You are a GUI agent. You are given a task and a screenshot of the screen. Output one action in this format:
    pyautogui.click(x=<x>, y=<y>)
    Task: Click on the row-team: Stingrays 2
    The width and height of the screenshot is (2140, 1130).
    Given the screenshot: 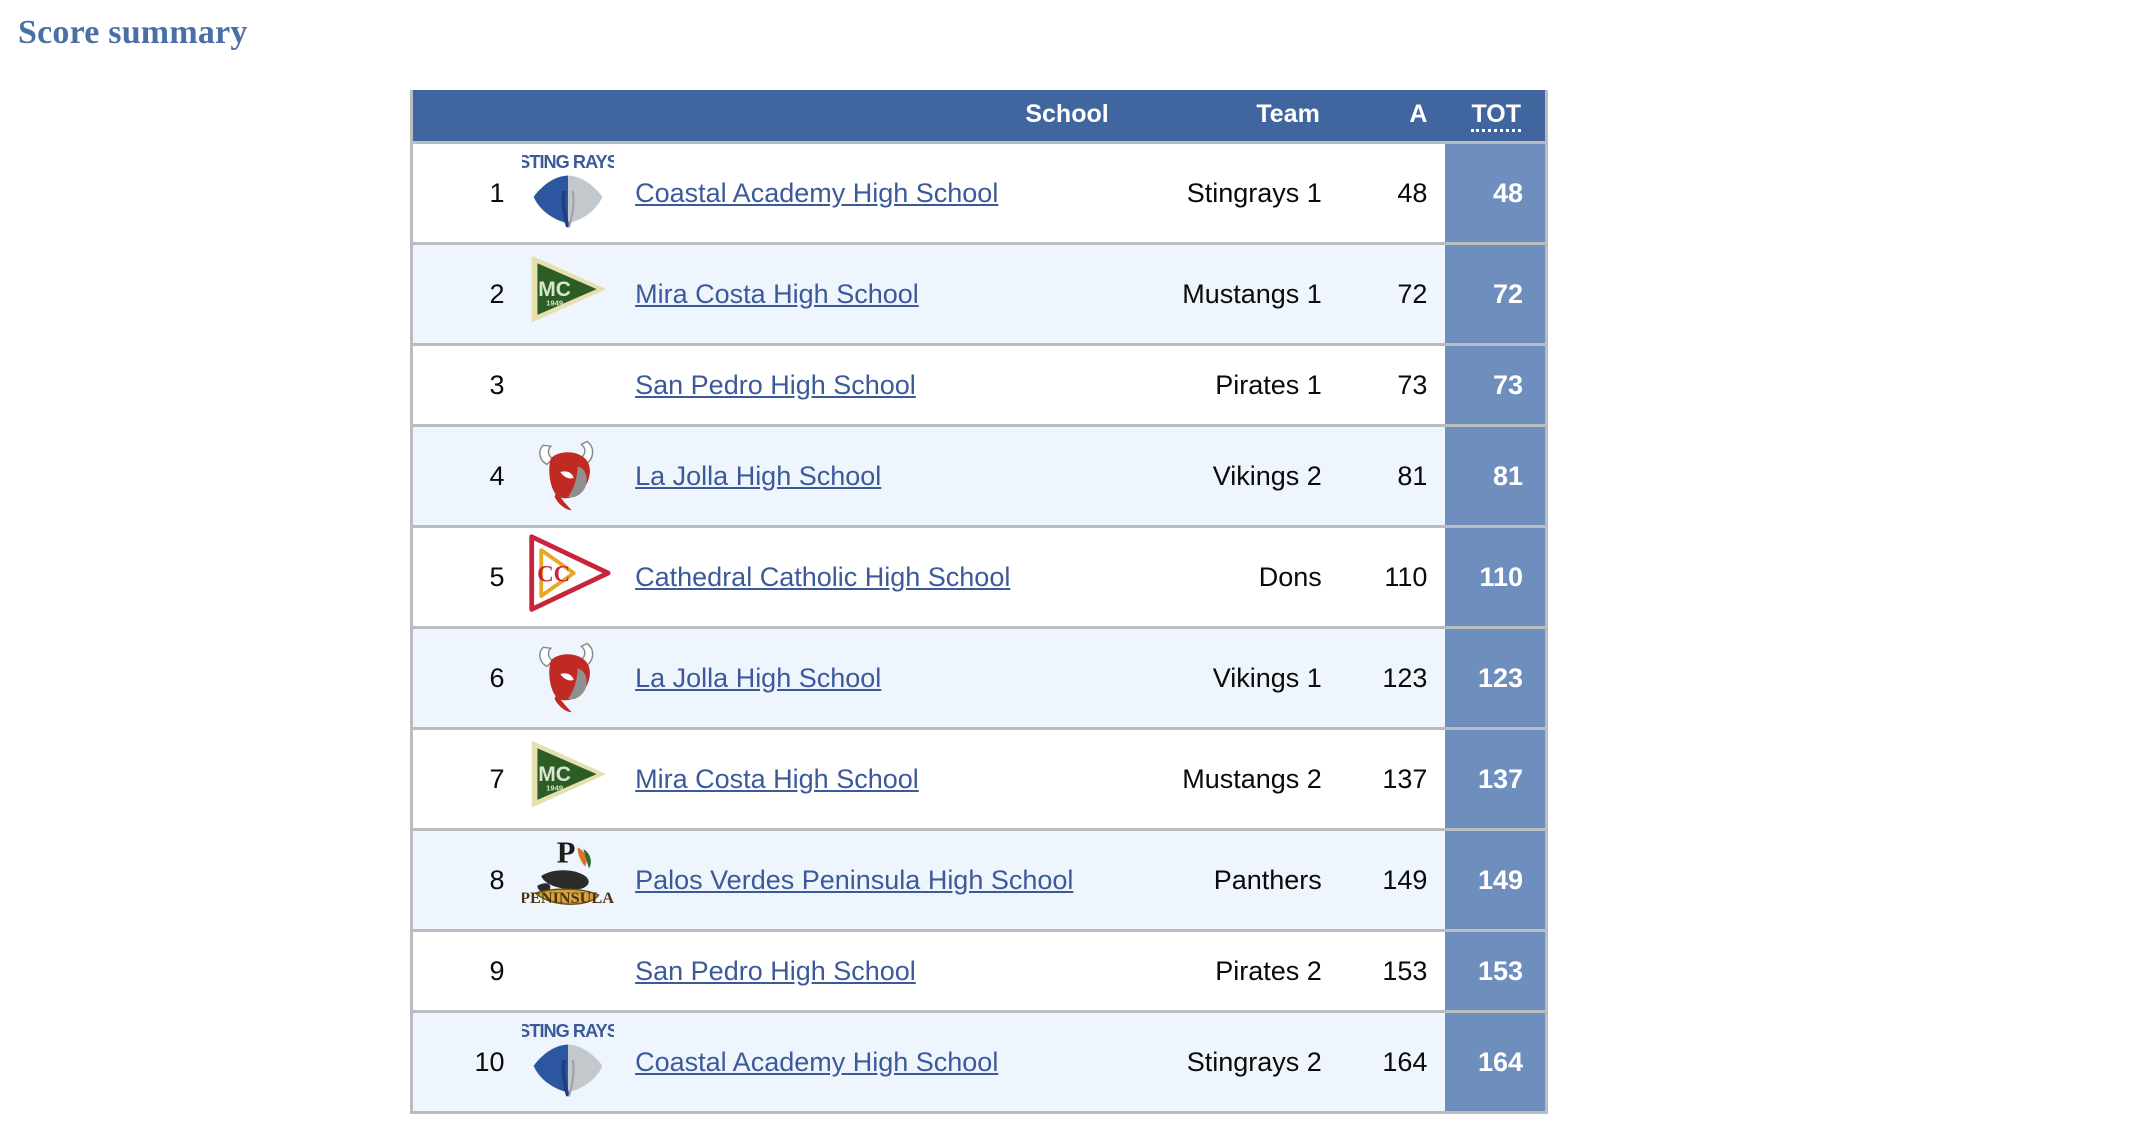 What is the action you would take?
    pyautogui.click(x=1231, y=1061)
    